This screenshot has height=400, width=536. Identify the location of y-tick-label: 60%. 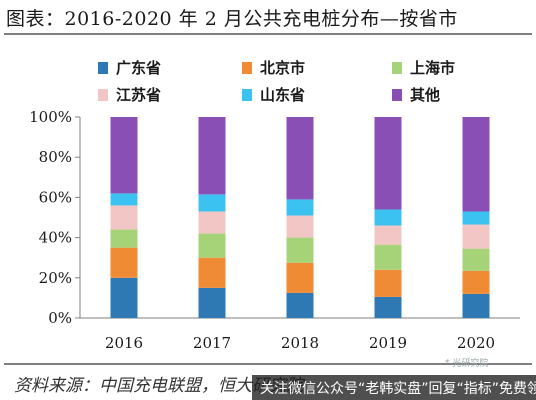
(55, 197).